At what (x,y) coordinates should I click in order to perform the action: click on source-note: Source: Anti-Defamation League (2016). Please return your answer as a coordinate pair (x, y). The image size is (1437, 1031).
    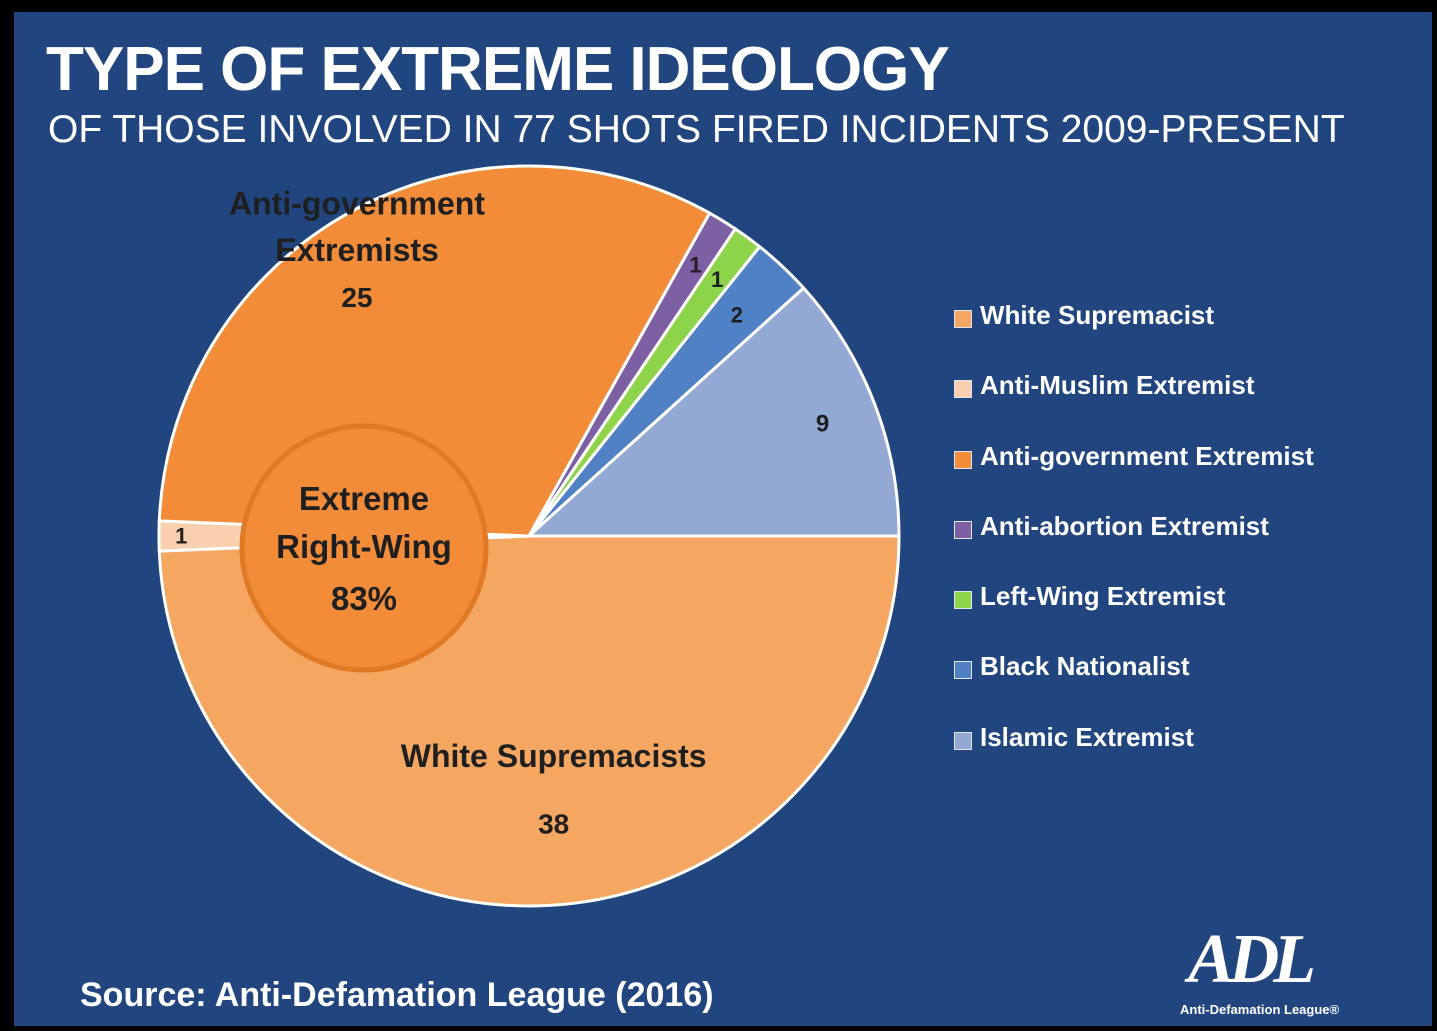
    Looking at the image, I should click on (397, 995).